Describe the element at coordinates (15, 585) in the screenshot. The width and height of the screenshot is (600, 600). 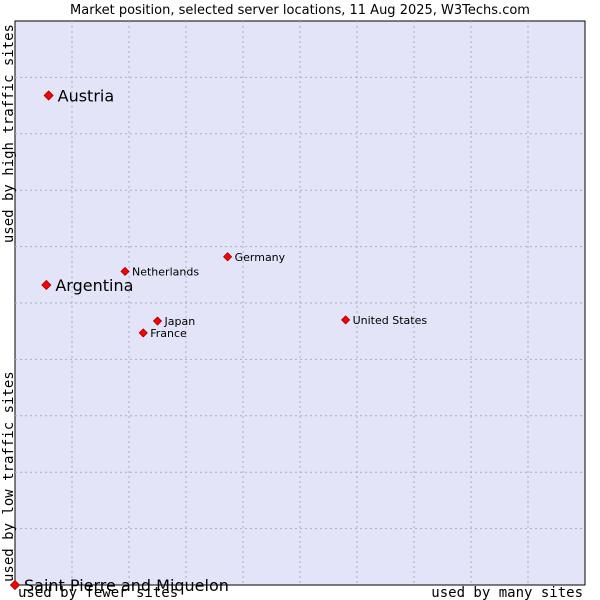
I see `point-marker-saint-pierre-and-miquelon` at that location.